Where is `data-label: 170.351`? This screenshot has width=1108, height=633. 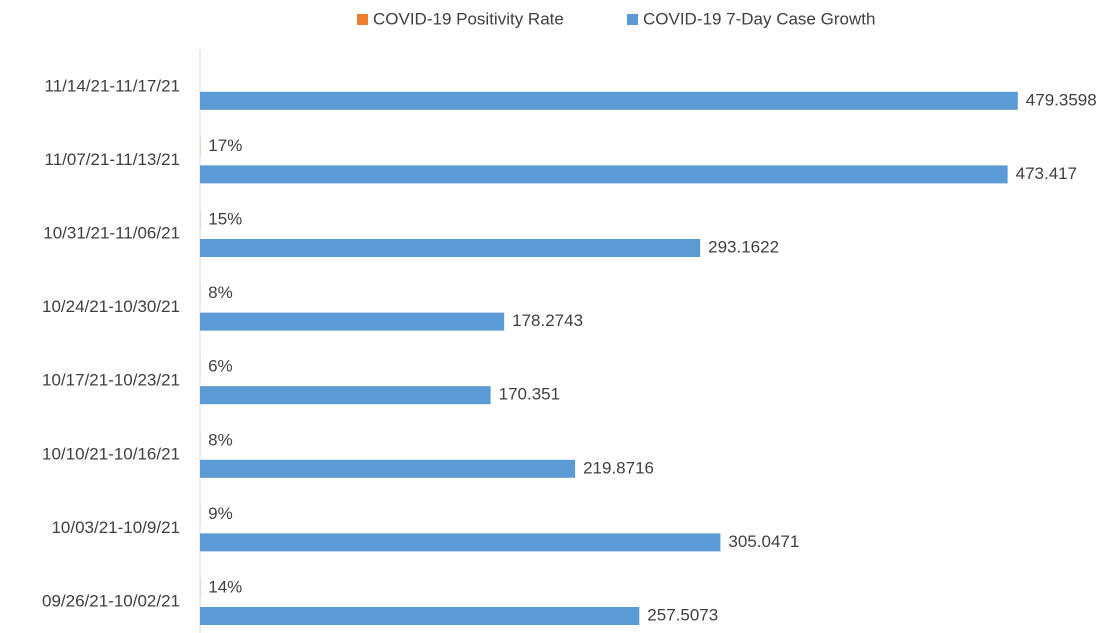 data-label: 170.351 is located at coordinates (529, 394).